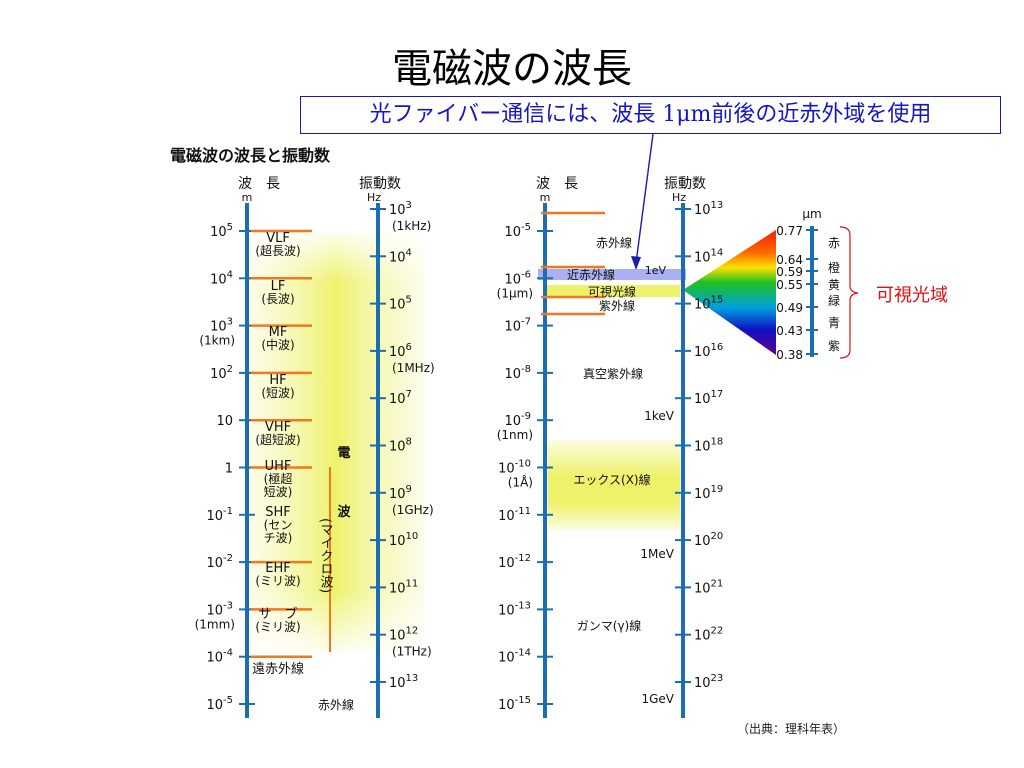 The width and height of the screenshot is (1024, 768). Describe the element at coordinates (614, 242) in the screenshot. I see `right-infrared-label: 赤外線` at that location.